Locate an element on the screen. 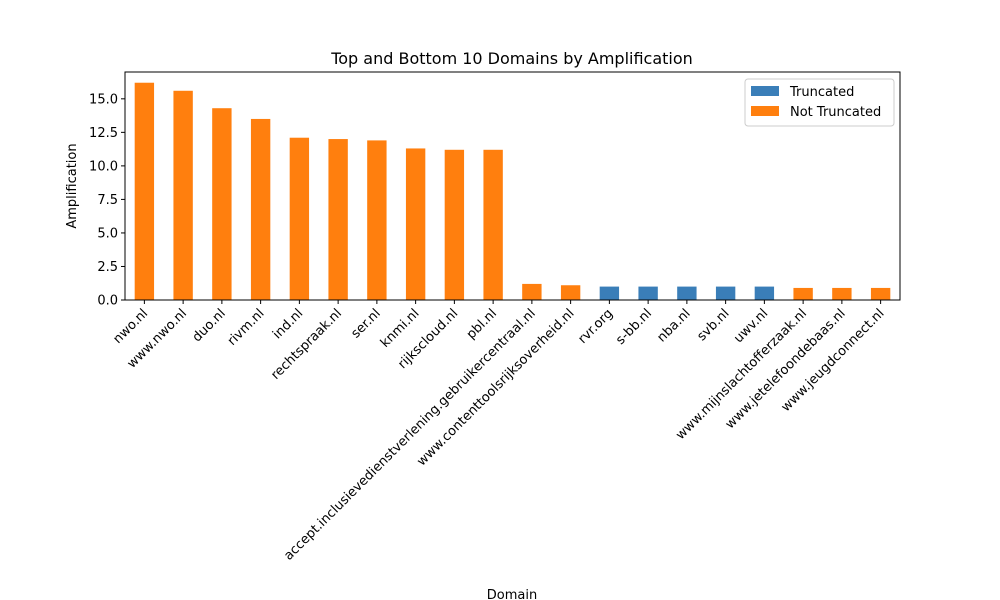  legend-label: Not Truncated is located at coordinates (835, 112).